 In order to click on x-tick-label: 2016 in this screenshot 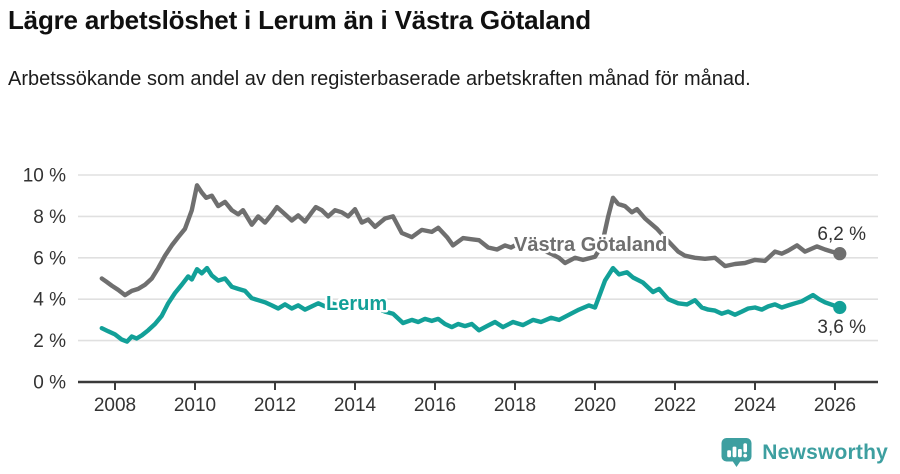, I will do `click(435, 405)`.